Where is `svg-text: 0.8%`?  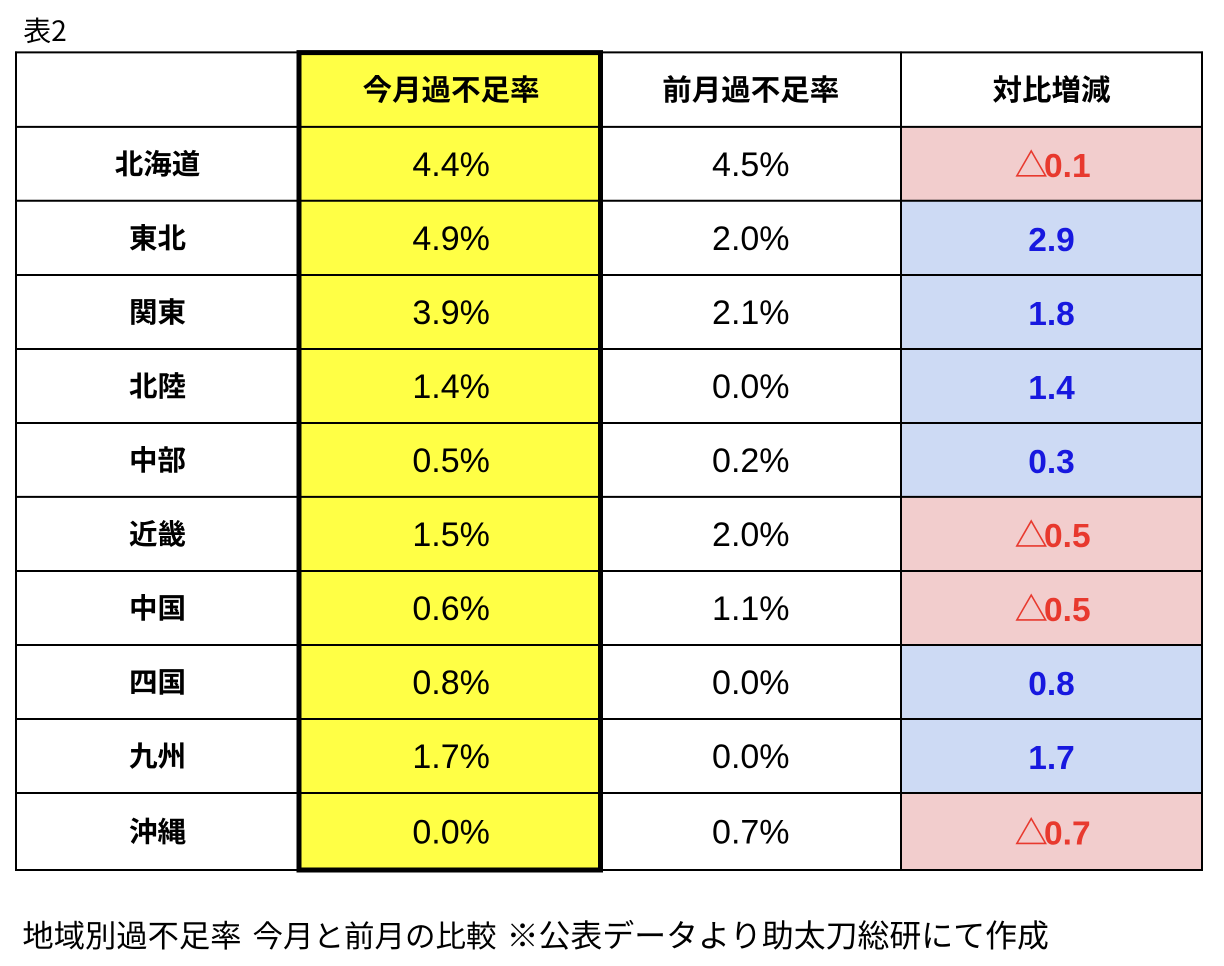 svg-text: 0.8% is located at coordinates (451, 683).